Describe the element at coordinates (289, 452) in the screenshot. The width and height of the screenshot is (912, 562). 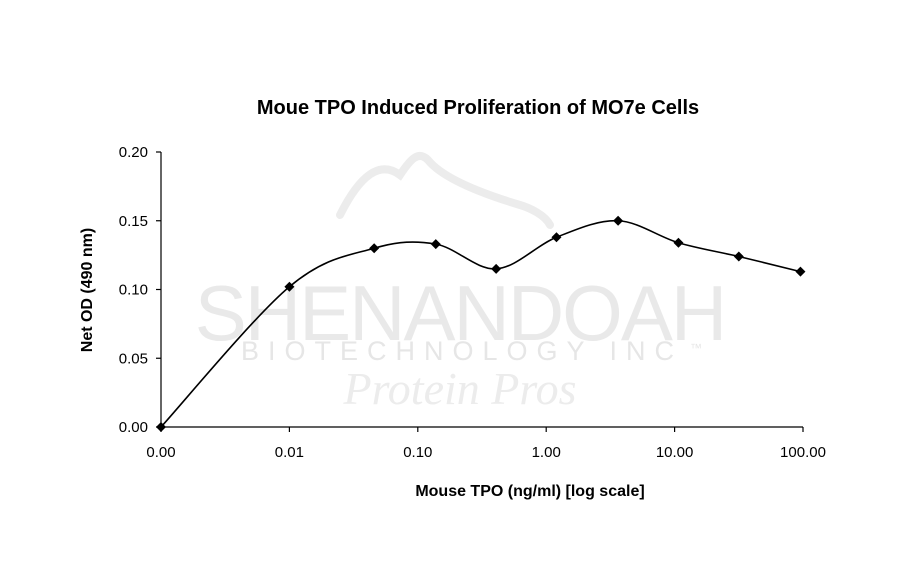
I see `x-tick-label: 0.01` at that location.